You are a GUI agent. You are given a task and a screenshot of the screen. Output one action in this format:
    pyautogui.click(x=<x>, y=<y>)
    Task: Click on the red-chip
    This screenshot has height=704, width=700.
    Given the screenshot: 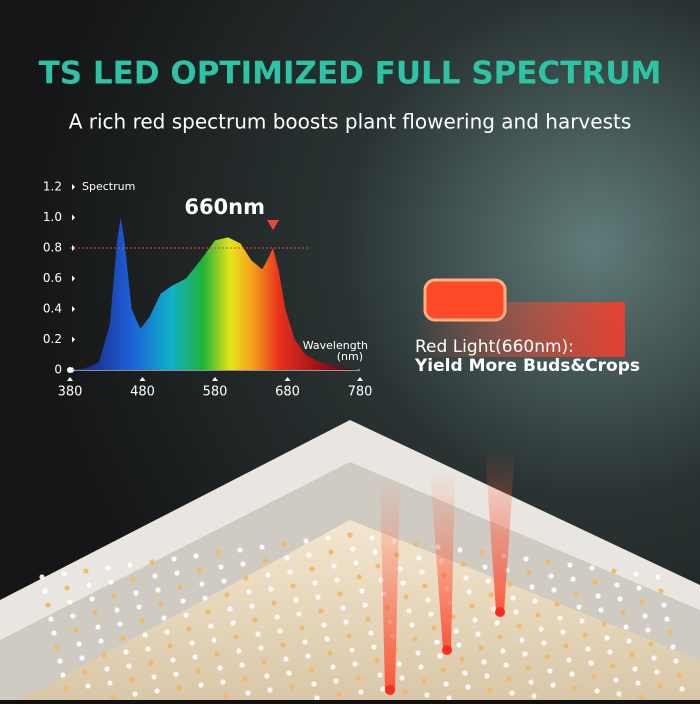 What is the action you would take?
    pyautogui.click(x=465, y=300)
    